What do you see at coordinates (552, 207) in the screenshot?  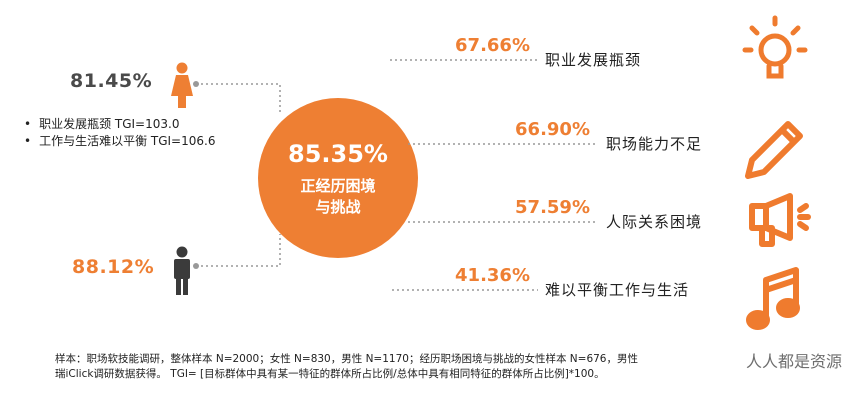 I see `category-value-label: 57.59%` at bounding box center [552, 207].